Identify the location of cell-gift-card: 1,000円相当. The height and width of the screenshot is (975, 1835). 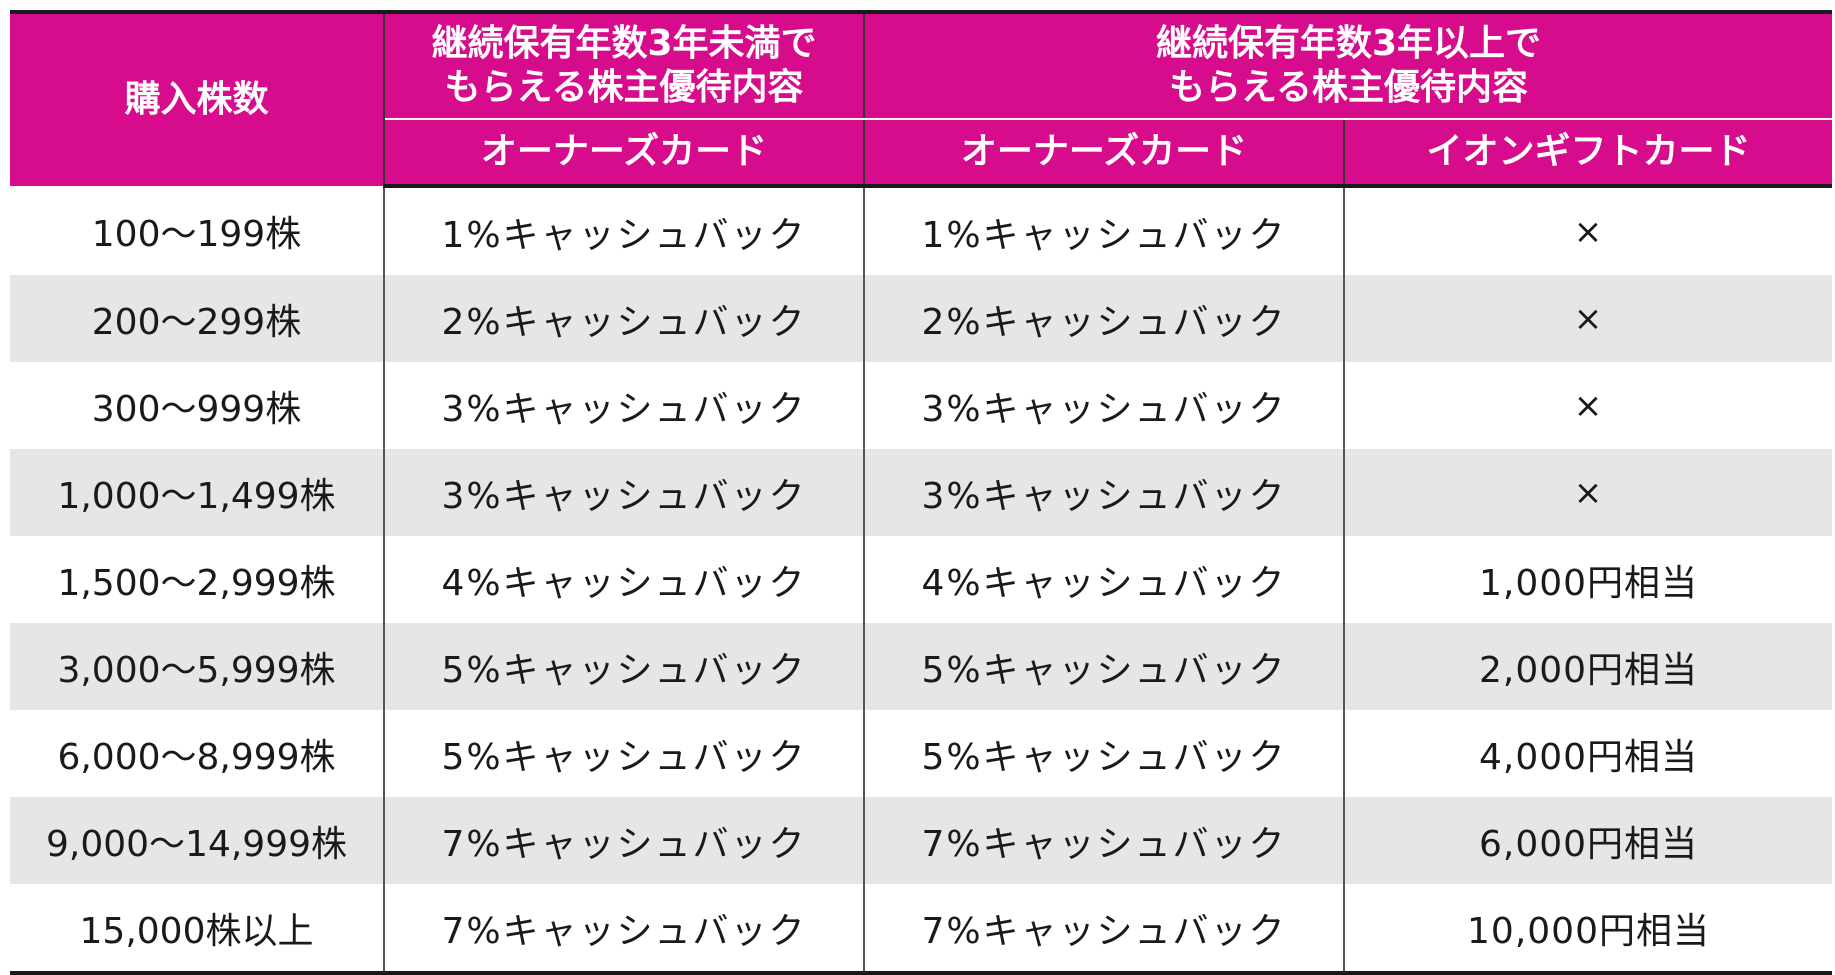
(1587, 579).